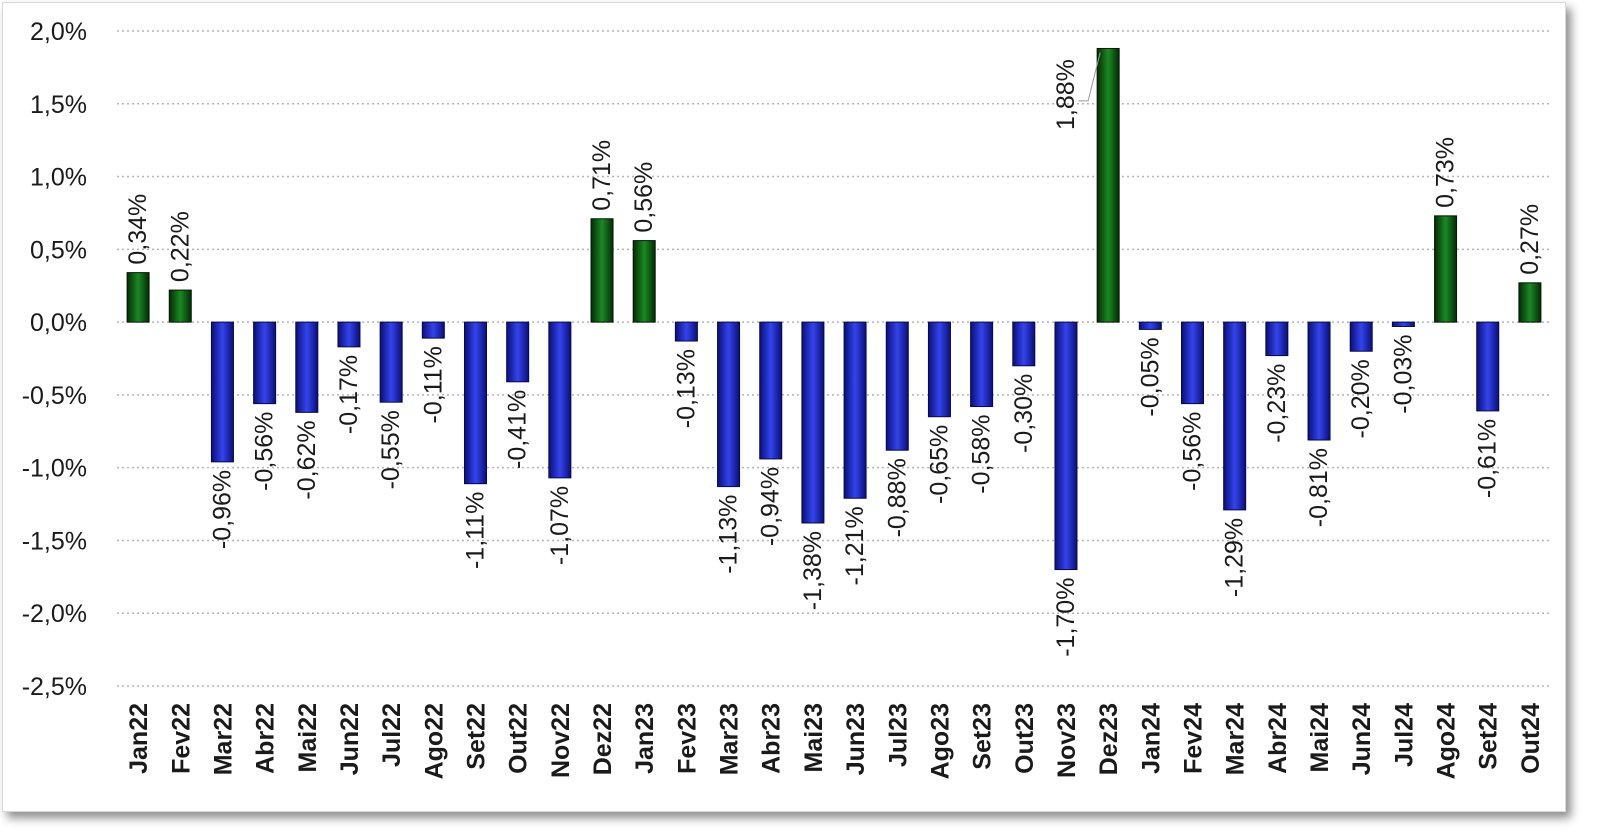 The width and height of the screenshot is (1600, 831). Describe the element at coordinates (686, 388) in the screenshot. I see `data-label: -0,13%` at that location.